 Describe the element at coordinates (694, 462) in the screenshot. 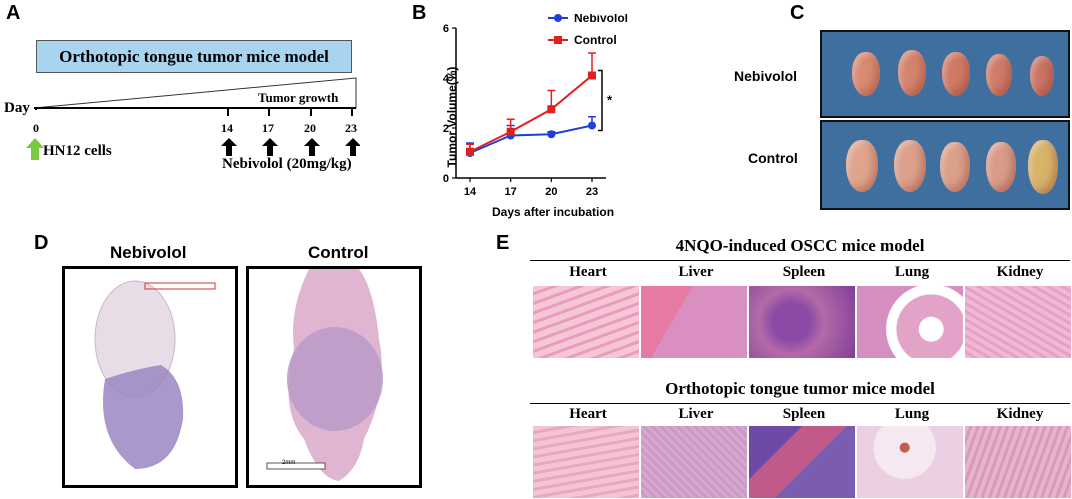

I see `m2-tile-liver` at that location.